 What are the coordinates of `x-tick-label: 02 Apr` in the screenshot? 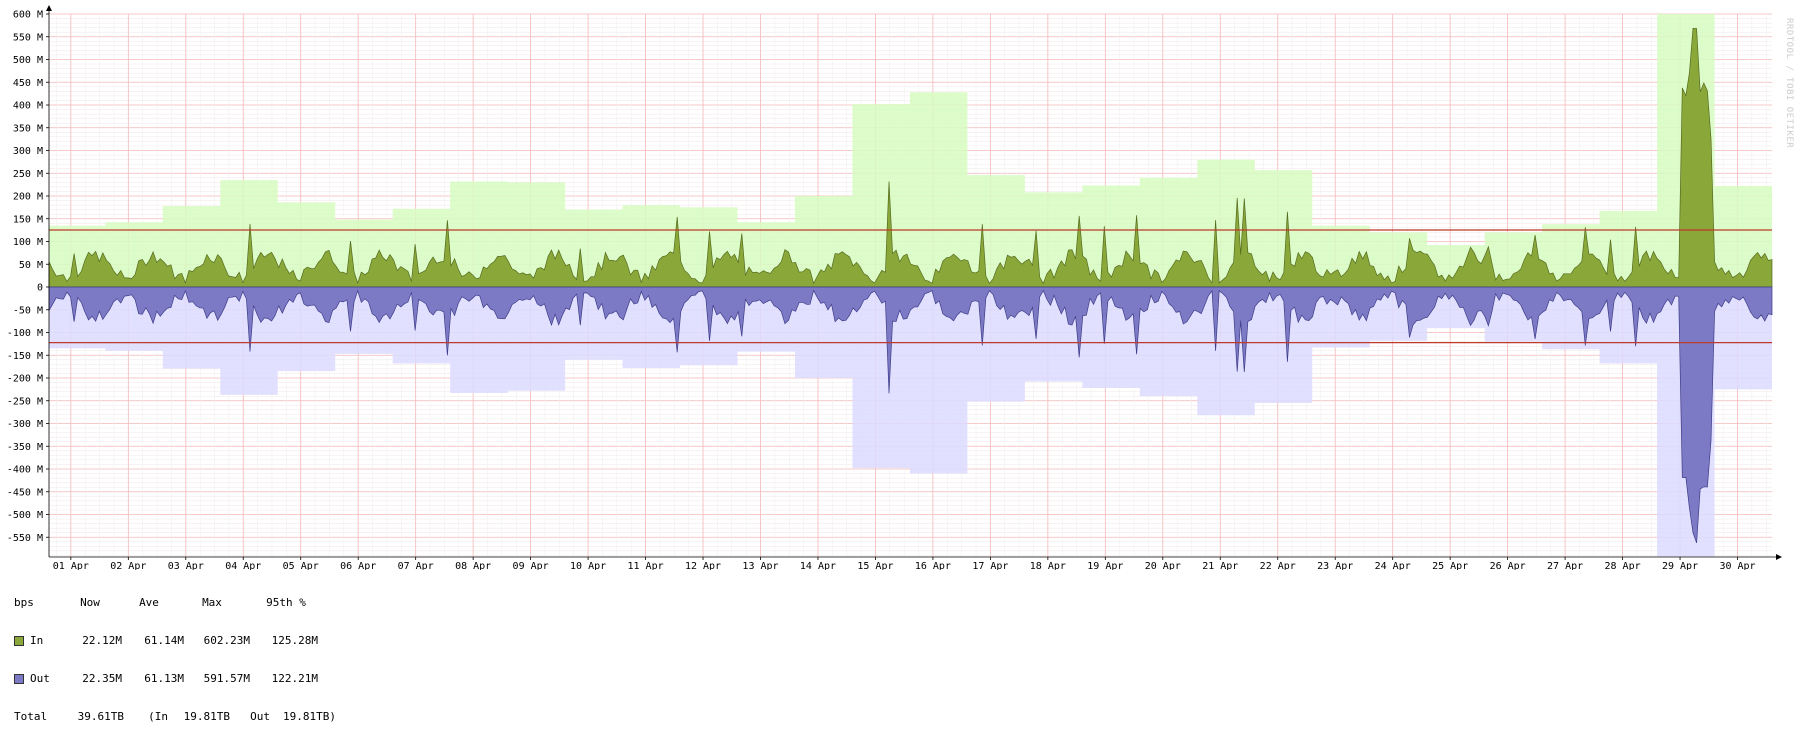 It's located at (128, 565).